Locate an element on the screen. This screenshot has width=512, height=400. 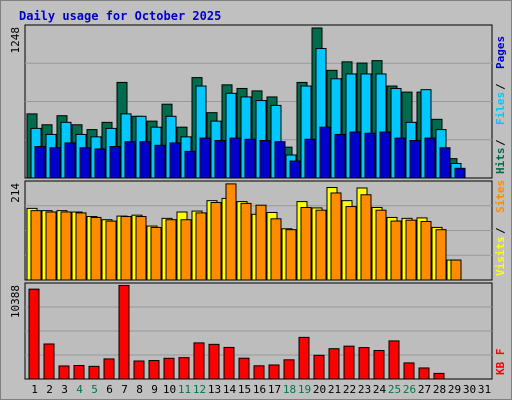
legend-files: Files is located at coordinates (500, 108).